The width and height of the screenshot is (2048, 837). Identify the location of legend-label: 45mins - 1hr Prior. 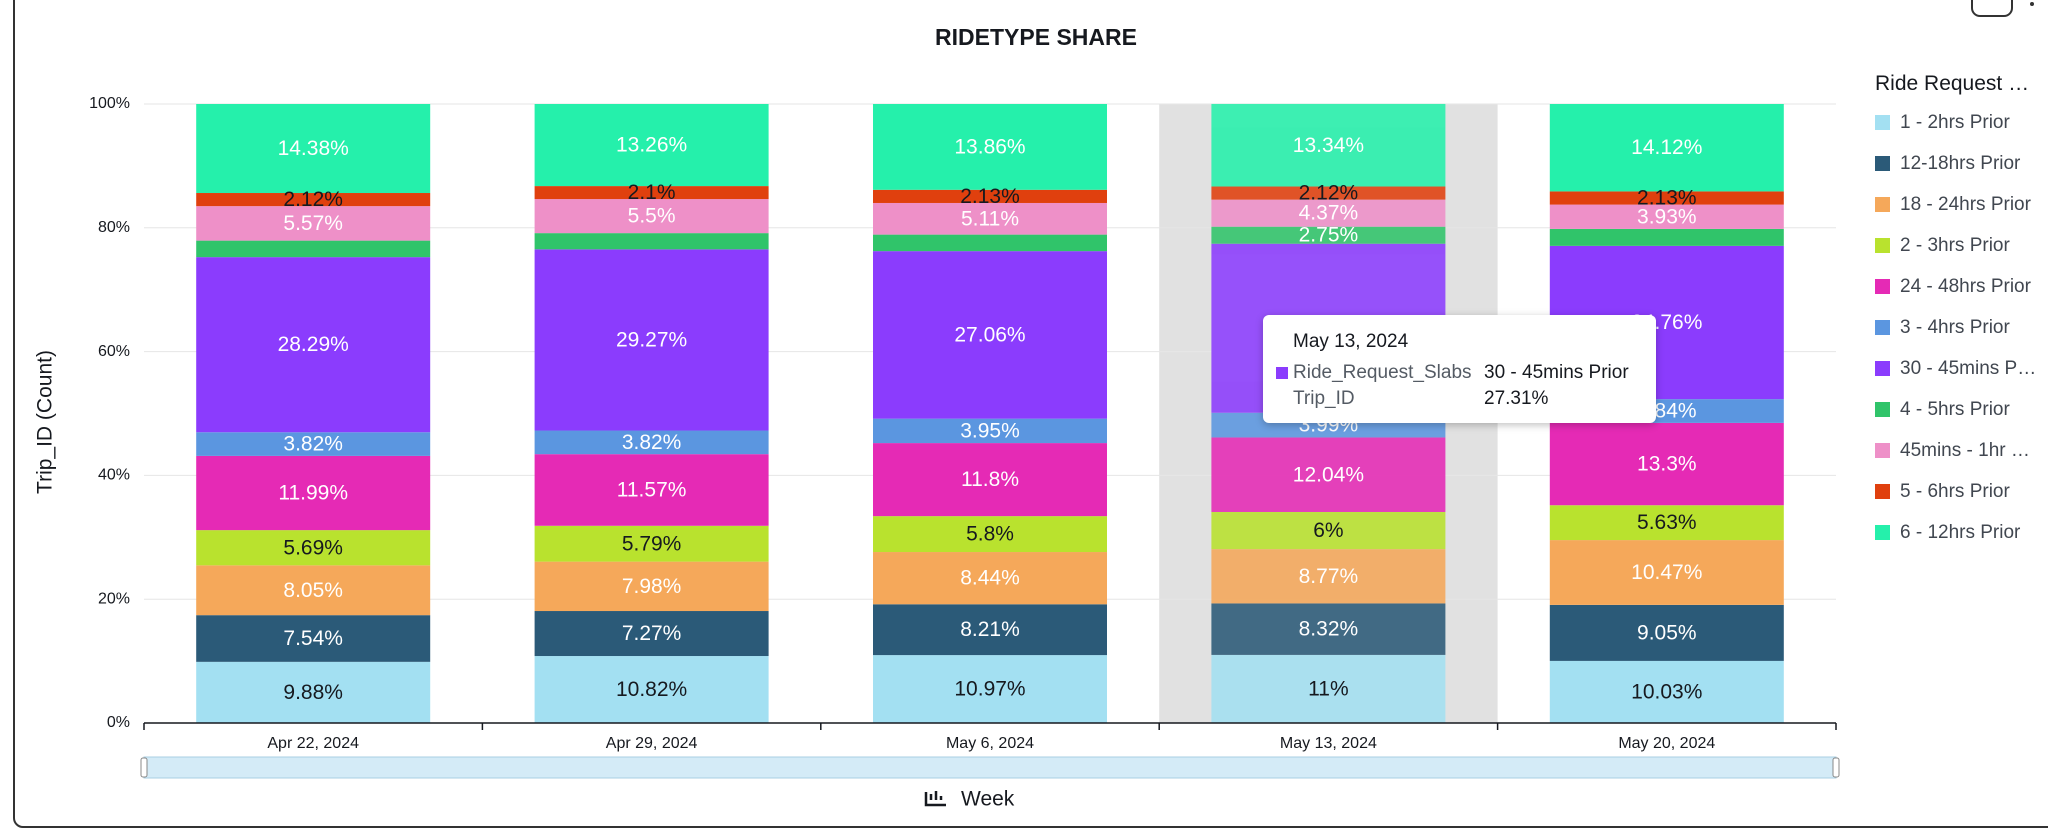
(1970, 450).